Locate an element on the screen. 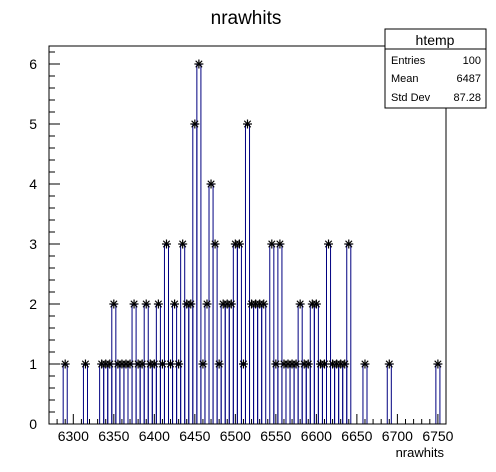 The image size is (496, 472). y-tick-label: 4 is located at coordinates (33, 184).